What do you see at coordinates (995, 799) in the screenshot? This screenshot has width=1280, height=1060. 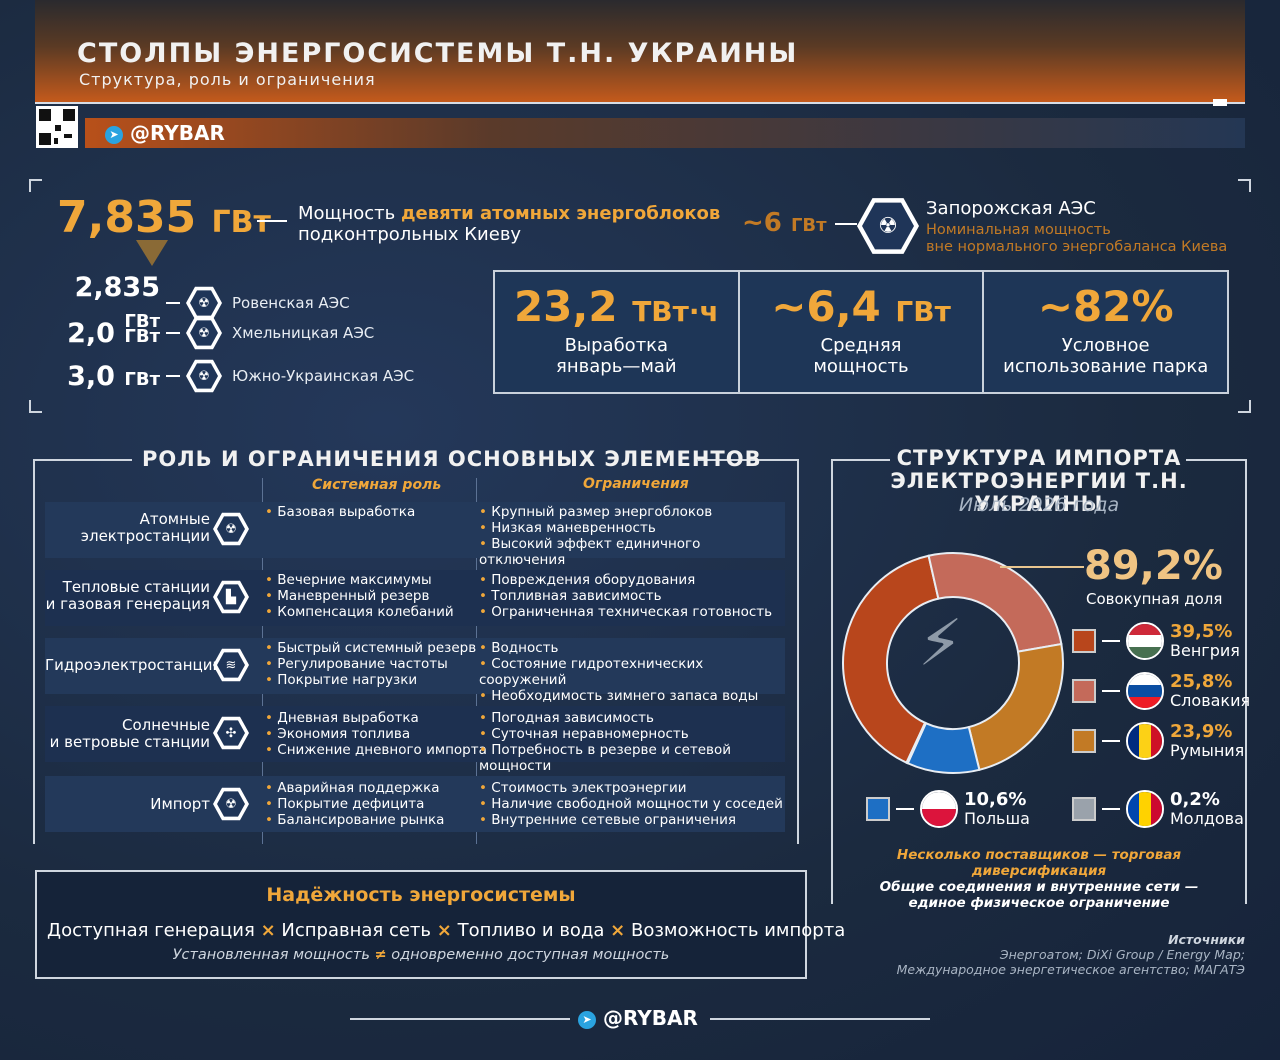 I see `legend-pct: 10,6%` at bounding box center [995, 799].